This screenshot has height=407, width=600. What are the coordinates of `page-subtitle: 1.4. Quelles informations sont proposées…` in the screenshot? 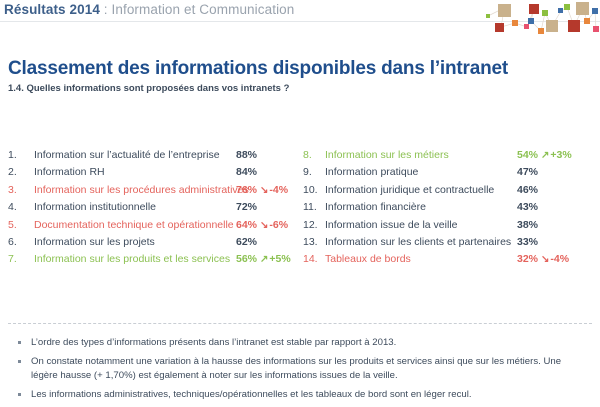 It's located at (149, 88).